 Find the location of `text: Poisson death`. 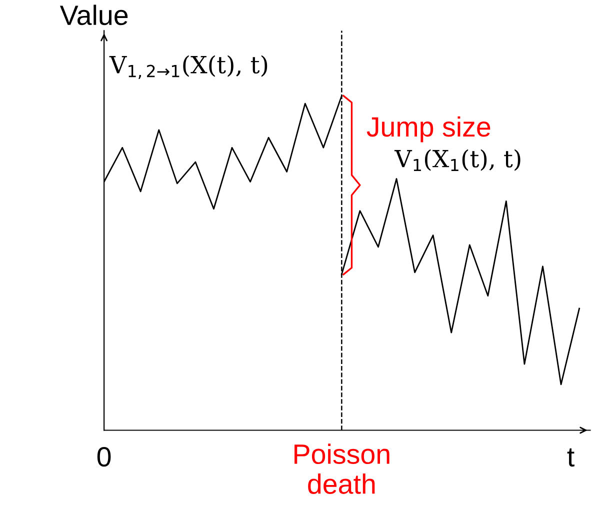

text: Poisson death is located at coordinates (342, 469).